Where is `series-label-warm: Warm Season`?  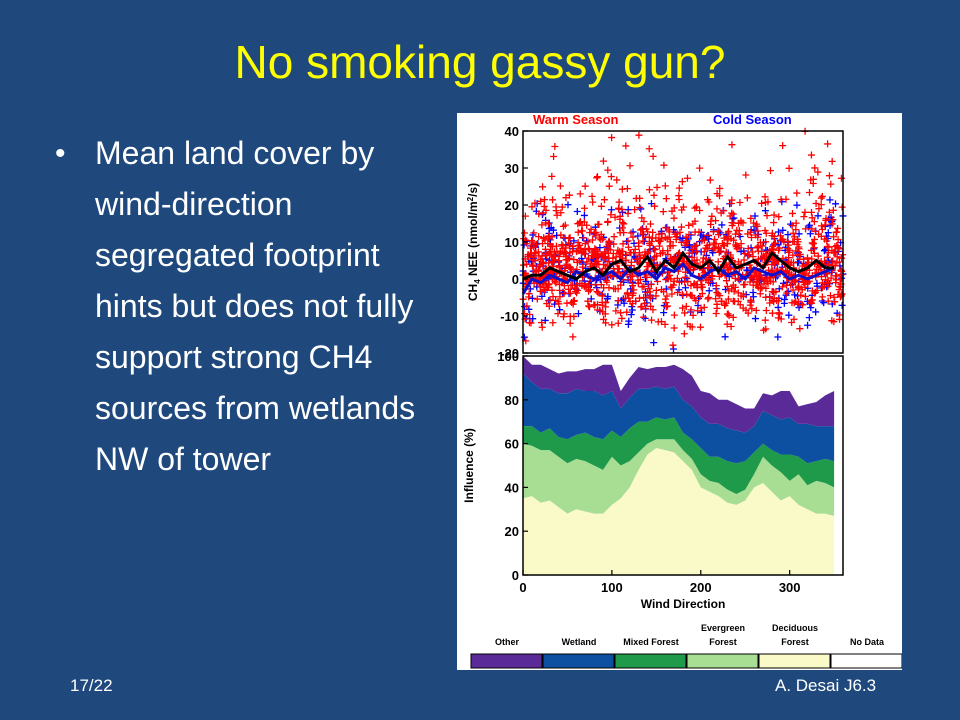
series-label-warm: Warm Season is located at coordinates (576, 120).